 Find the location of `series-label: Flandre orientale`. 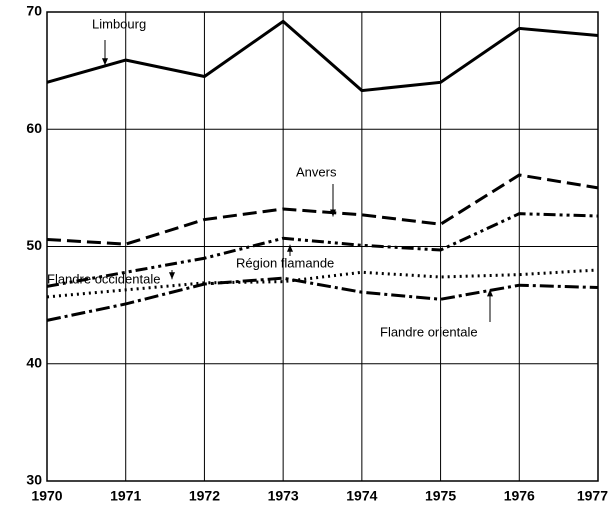

series-label: Flandre orientale is located at coordinates (429, 331).